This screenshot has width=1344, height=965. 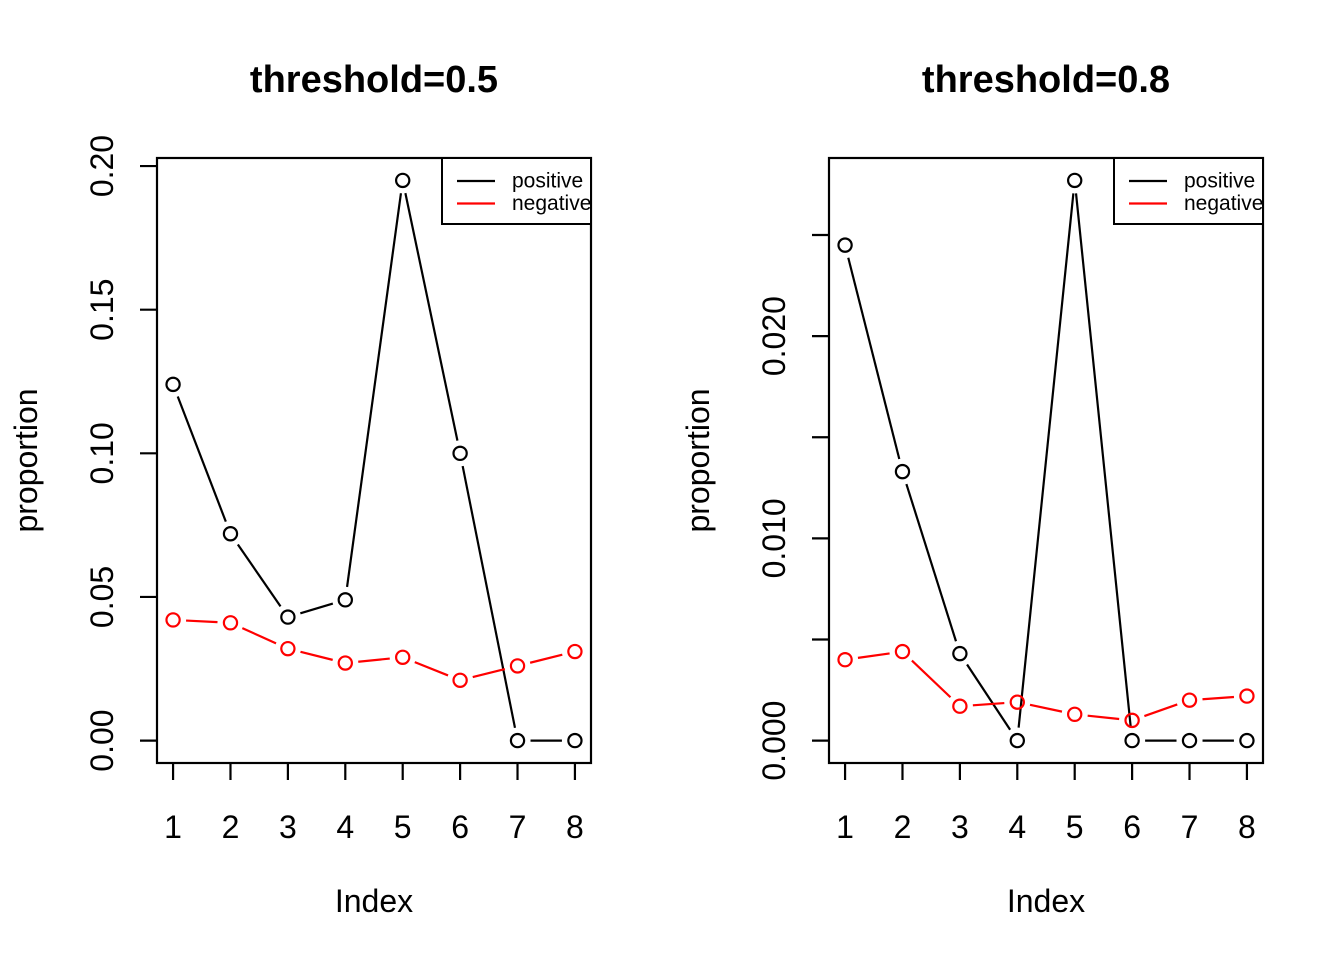 What do you see at coordinates (1046, 80) in the screenshot?
I see `plot-title: threshold=0.8` at bounding box center [1046, 80].